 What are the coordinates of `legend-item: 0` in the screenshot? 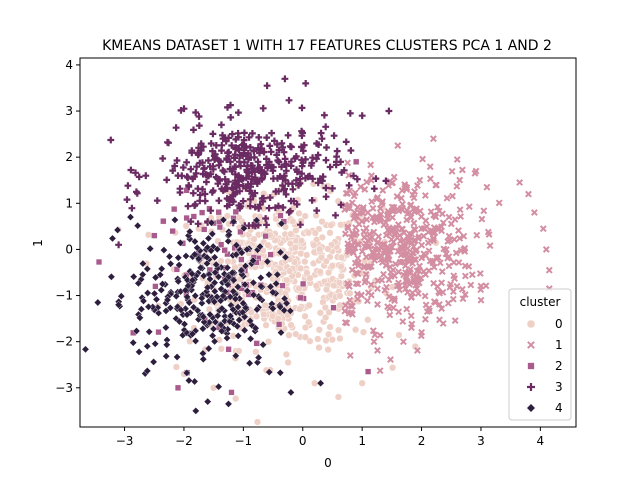 It's located at (544, 324).